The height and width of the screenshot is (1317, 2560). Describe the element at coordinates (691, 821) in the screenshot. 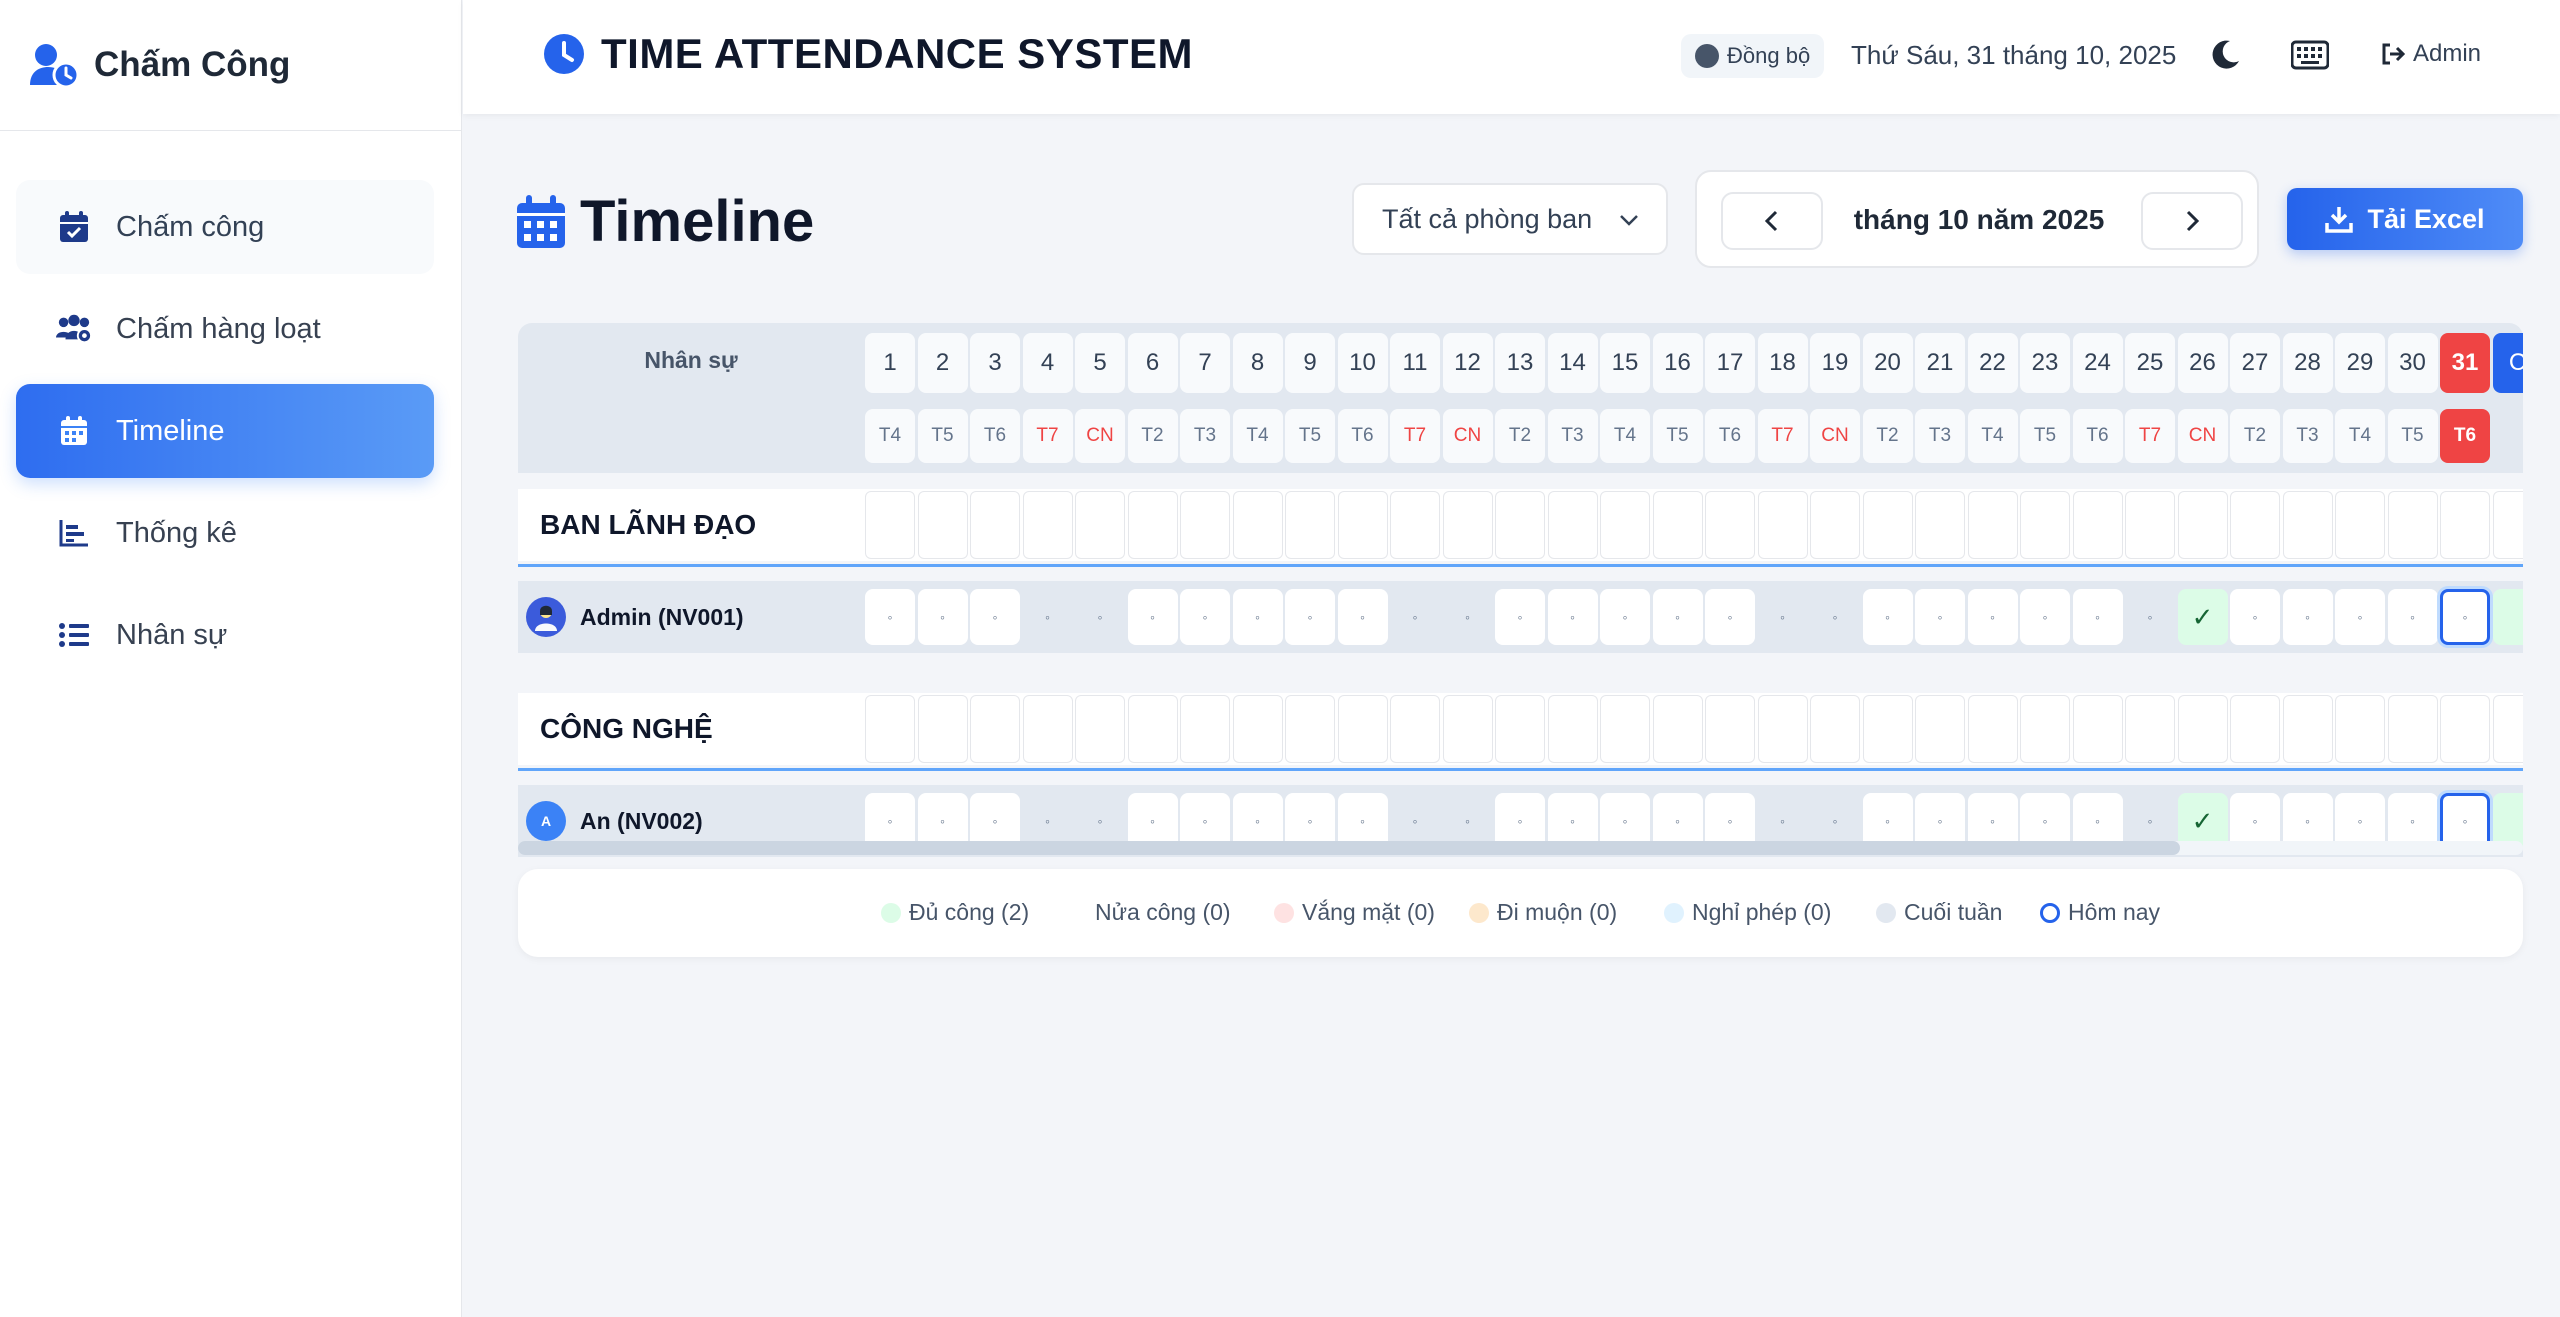

I see `employee-info: A An (NV002)` at that location.